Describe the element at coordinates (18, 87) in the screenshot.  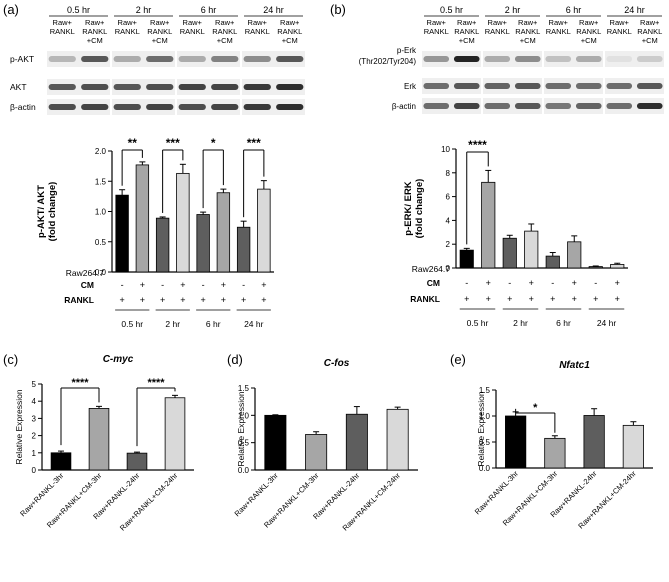
I see `blot-a-row-label: AKT` at that location.